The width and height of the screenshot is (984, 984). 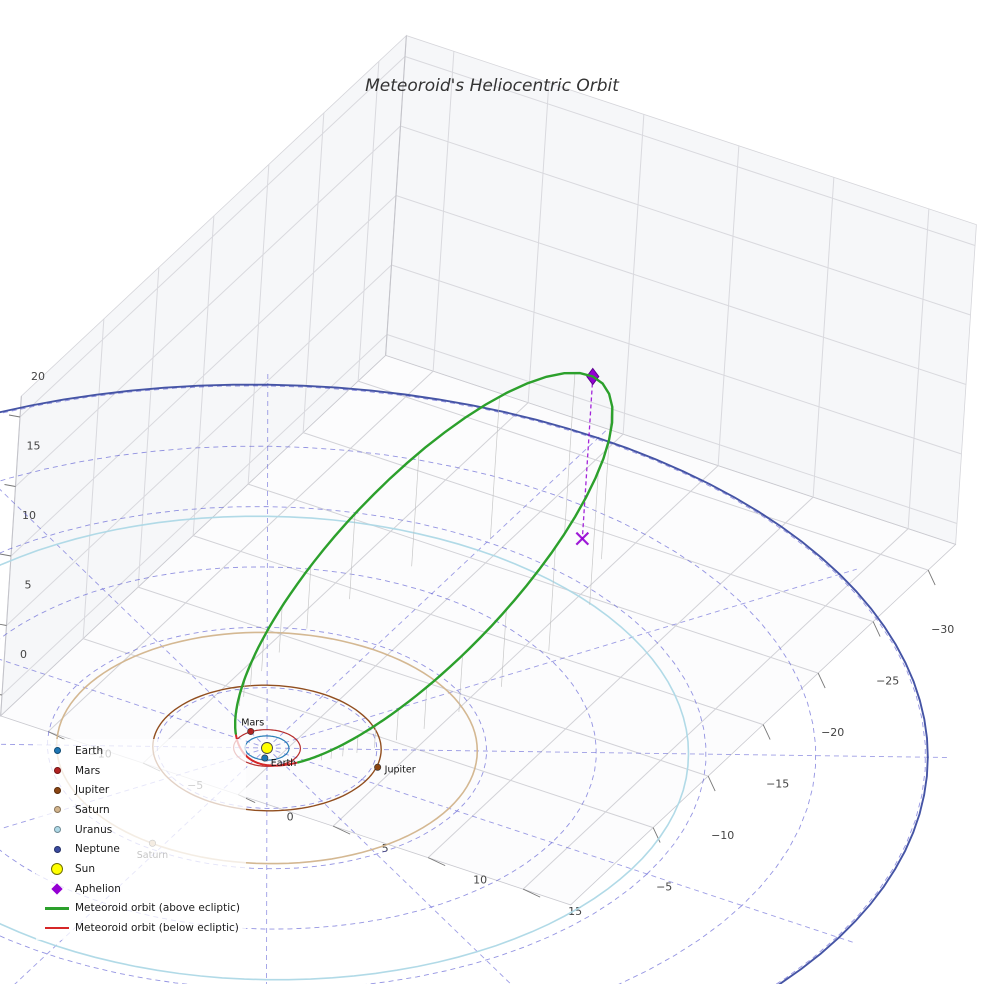 I want to click on planet-dot-mars, so click(x=251, y=731).